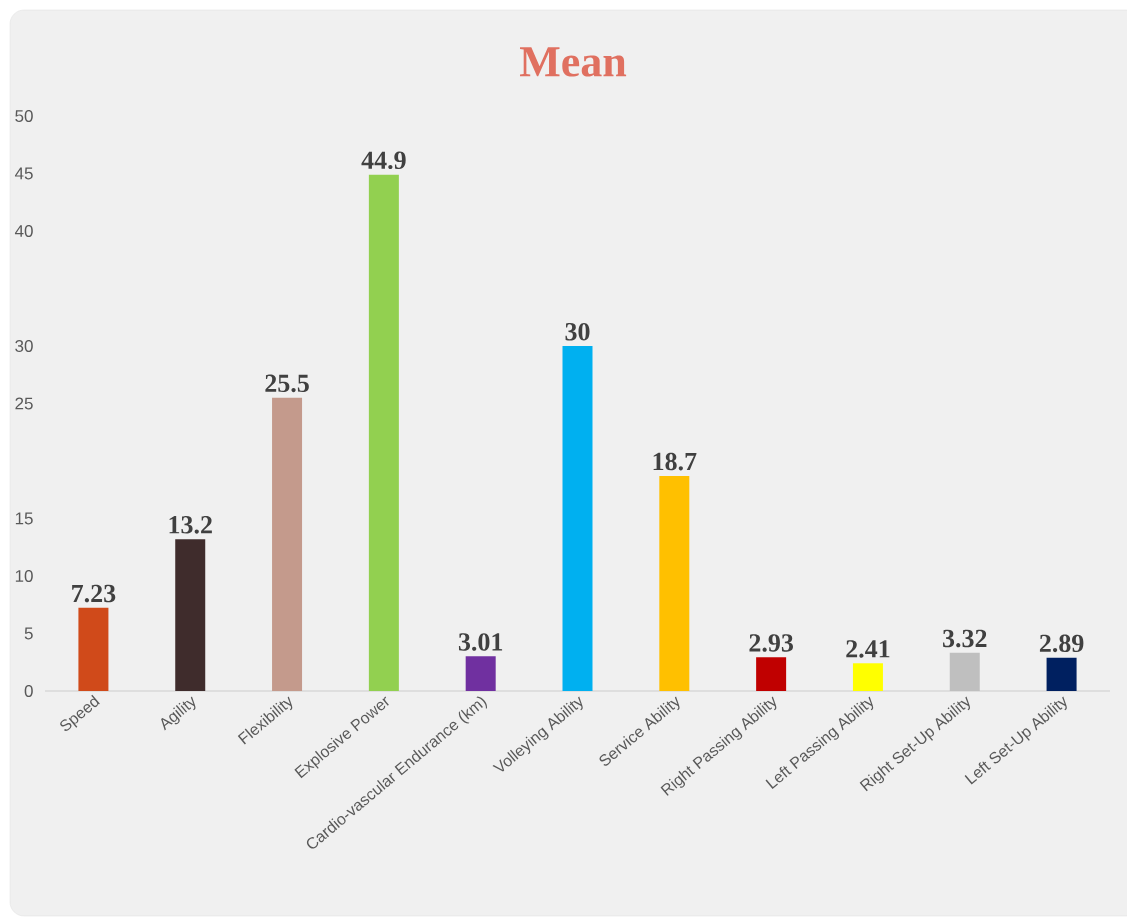  Describe the element at coordinates (23, 231) in the screenshot. I see `y-tick-label: 40` at that location.